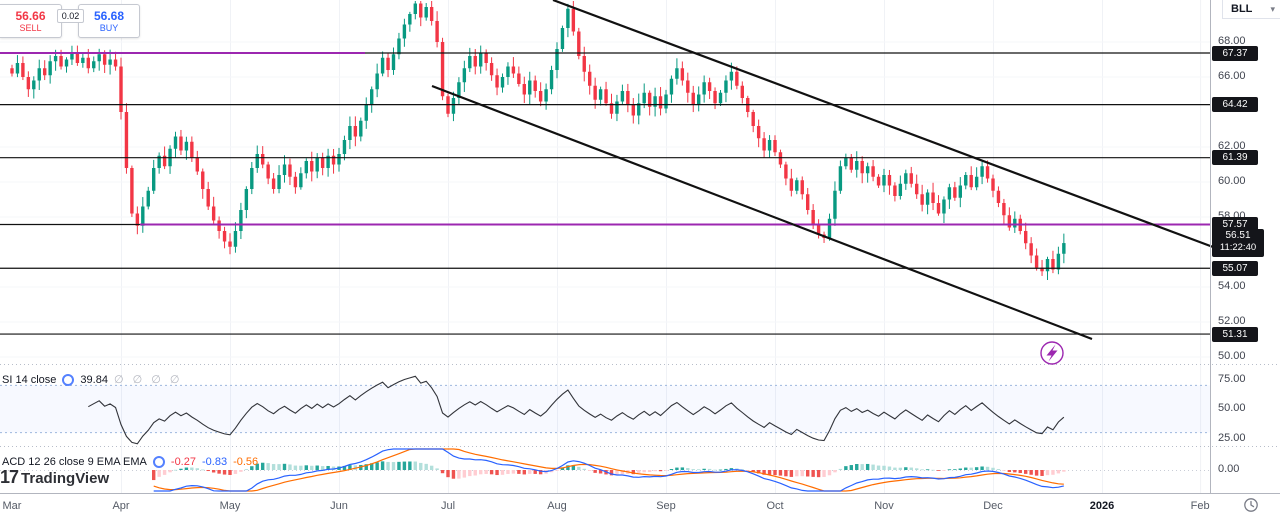  What do you see at coordinates (557, 506) in the screenshot?
I see `time-axis-label-aug: Aug` at bounding box center [557, 506].